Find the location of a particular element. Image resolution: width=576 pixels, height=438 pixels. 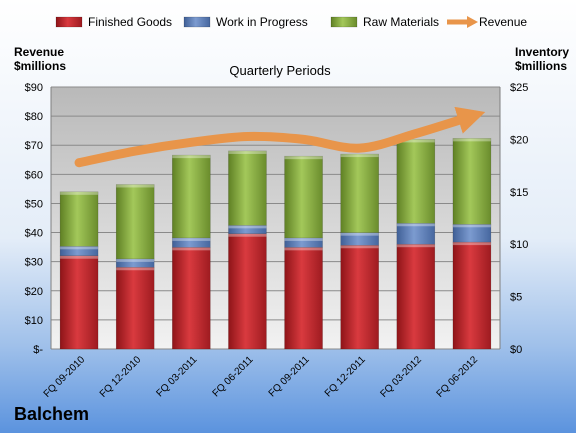

bar-work-in-progress is located at coordinates (416, 233).